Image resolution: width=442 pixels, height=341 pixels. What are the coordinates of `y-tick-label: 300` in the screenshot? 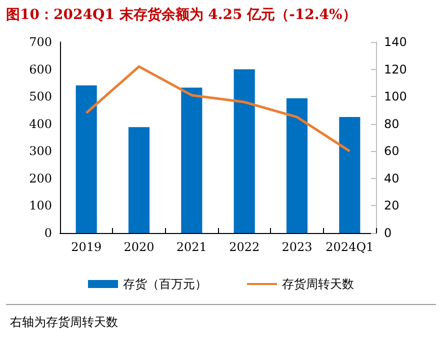 It's located at (40, 151).